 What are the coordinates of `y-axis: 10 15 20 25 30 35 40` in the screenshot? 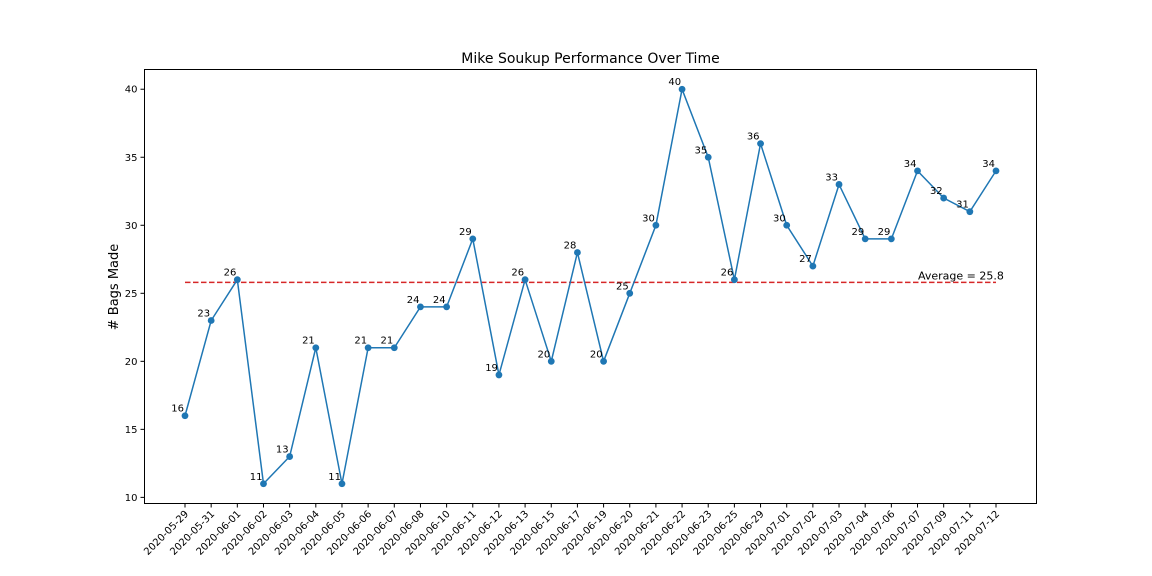 It's located at (135, 294).